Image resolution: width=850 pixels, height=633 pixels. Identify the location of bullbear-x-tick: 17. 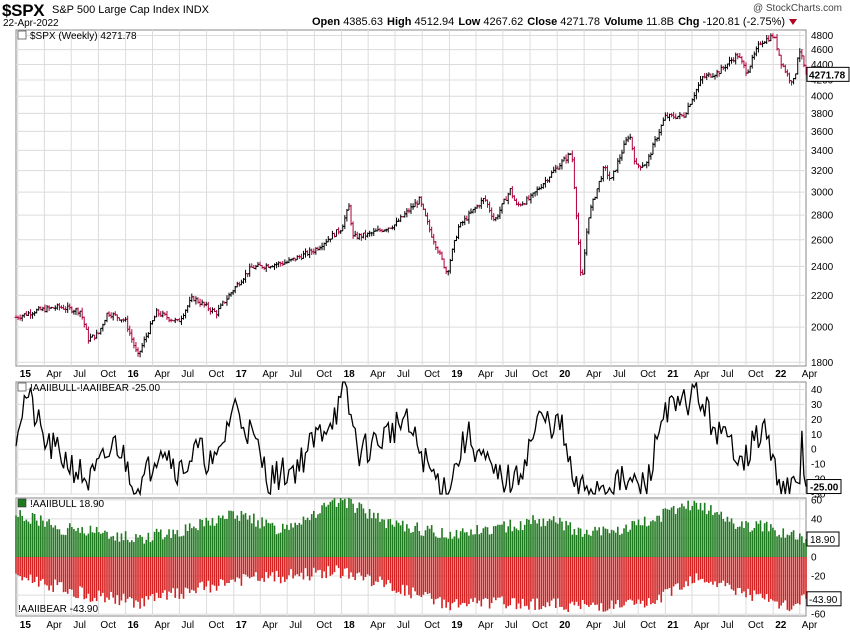
(242, 625).